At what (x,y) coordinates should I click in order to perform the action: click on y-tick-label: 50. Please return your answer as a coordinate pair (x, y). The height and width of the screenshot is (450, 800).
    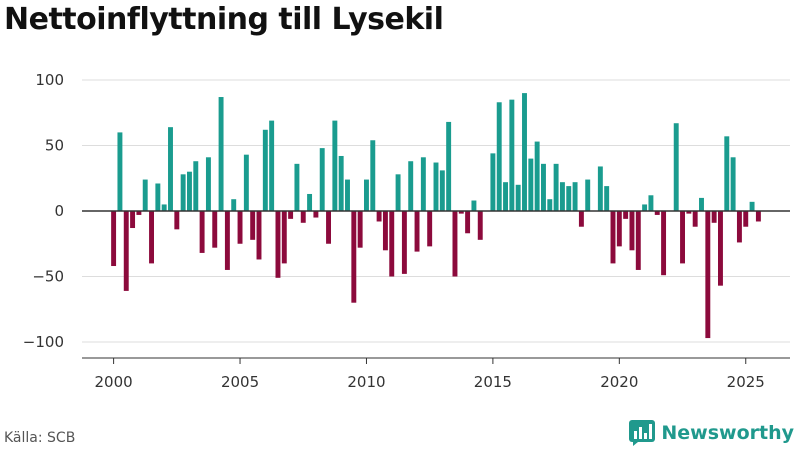
    Looking at the image, I should click on (54, 146).